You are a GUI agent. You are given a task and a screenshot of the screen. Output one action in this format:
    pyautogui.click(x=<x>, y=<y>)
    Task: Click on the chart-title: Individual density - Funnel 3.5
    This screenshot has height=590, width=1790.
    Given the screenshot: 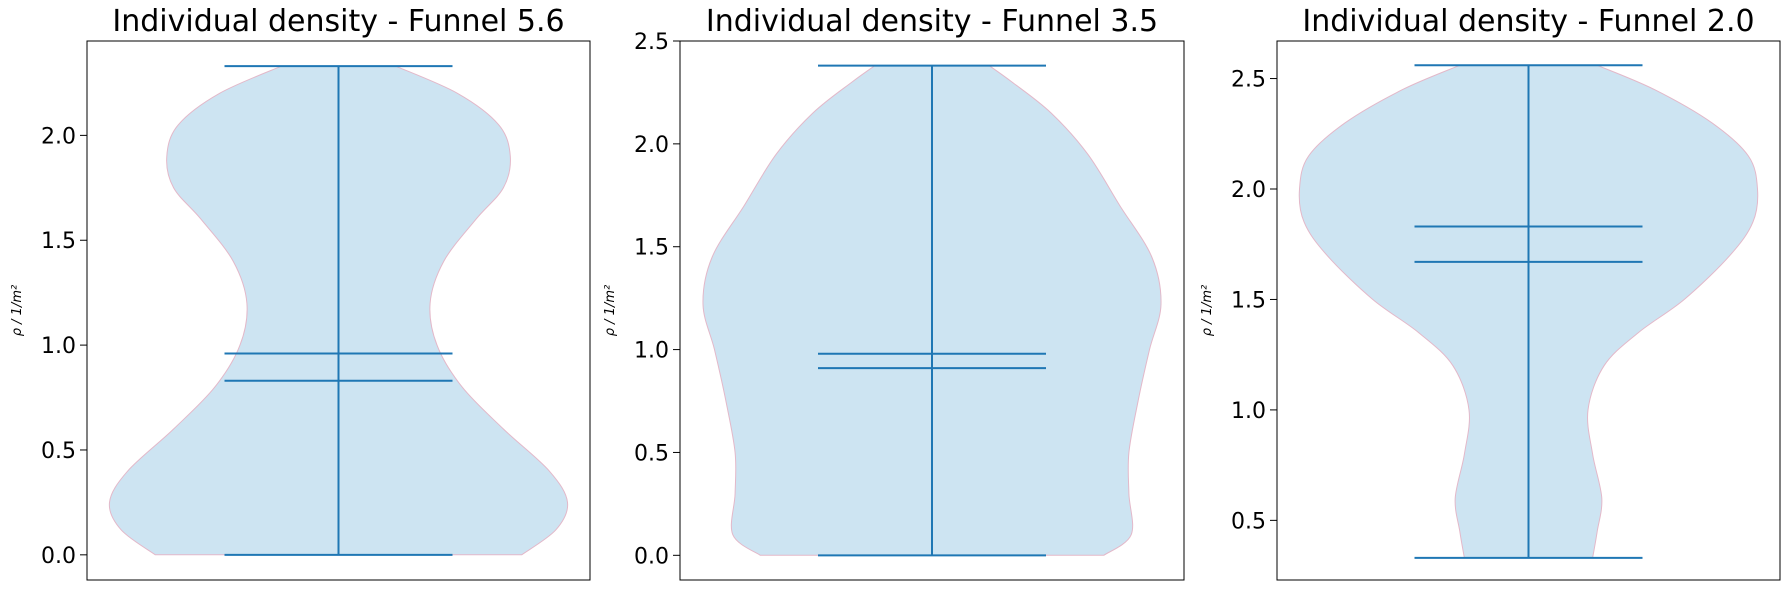 What is the action you would take?
    pyautogui.click(x=932, y=21)
    